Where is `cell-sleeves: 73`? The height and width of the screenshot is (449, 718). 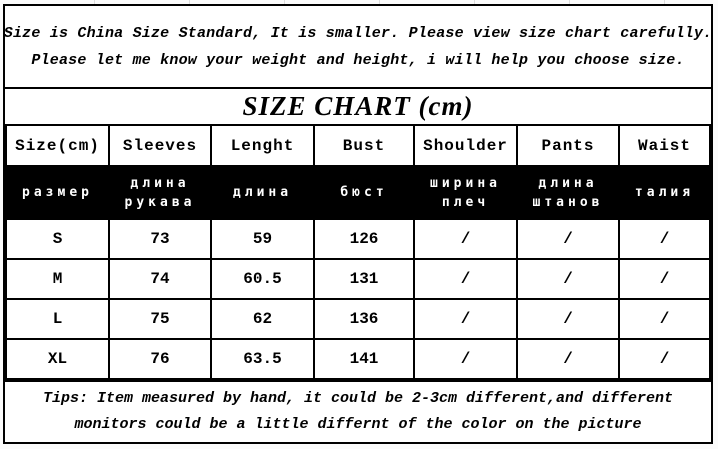 cell-sleeves: 73 is located at coordinates (160, 239).